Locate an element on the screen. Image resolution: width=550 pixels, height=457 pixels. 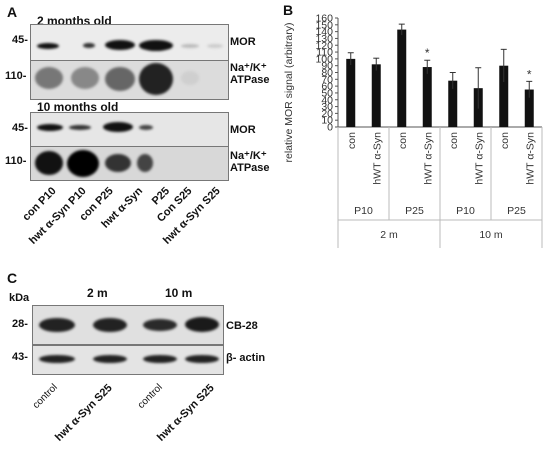
y-tick-label: 120 is located at coordinates (324, 46).